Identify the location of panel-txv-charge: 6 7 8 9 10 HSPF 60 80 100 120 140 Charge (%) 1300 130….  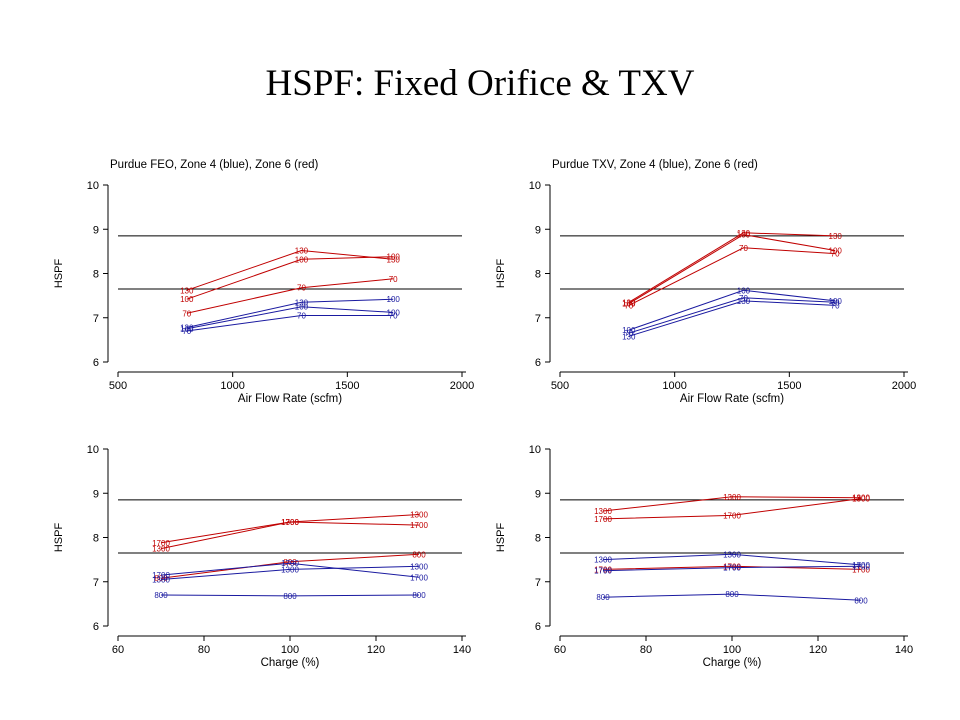
(704, 556).